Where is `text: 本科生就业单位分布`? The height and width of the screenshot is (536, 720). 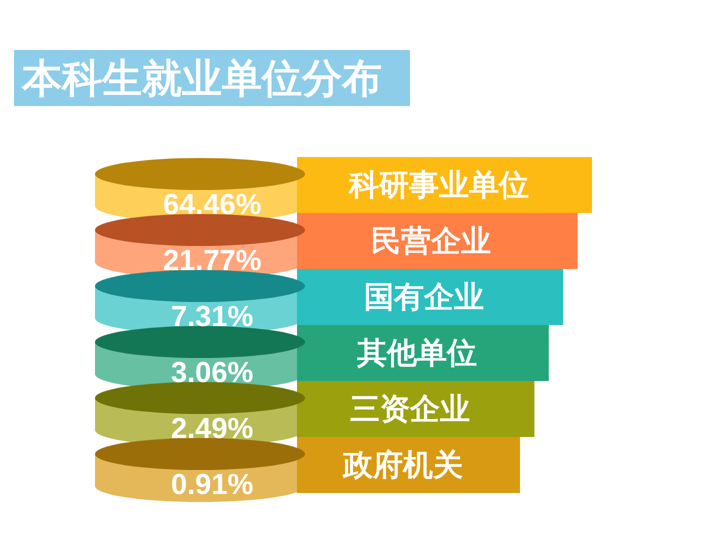
text: 本科生就业单位分布 is located at coordinates (201, 79).